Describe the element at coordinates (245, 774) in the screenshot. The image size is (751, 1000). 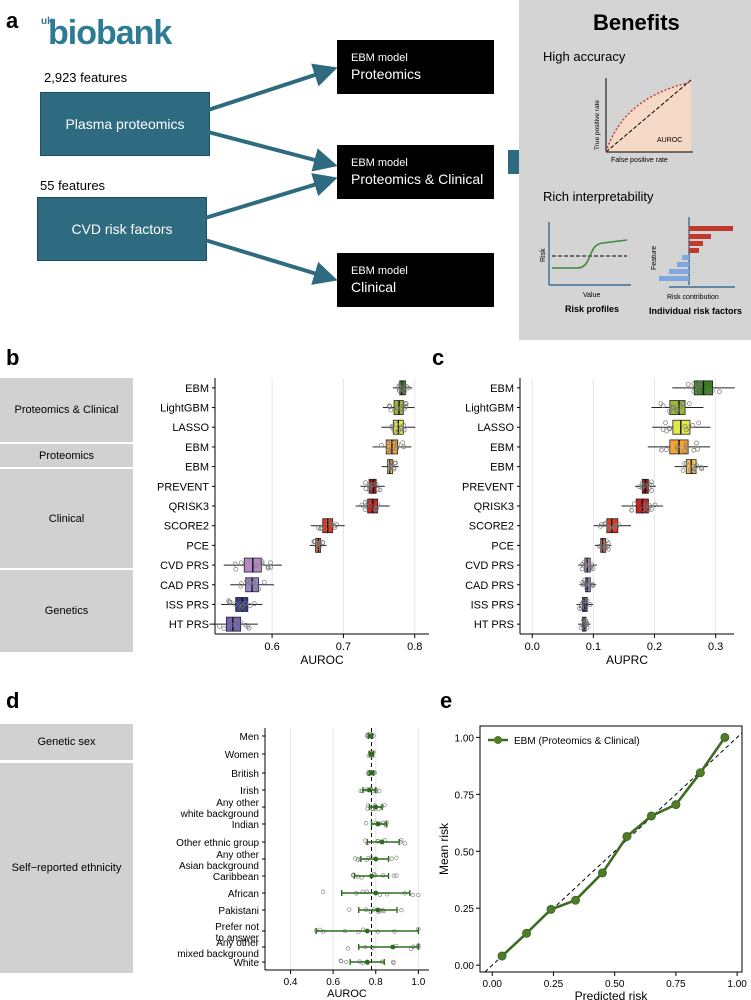
I see `category-label: British` at that location.